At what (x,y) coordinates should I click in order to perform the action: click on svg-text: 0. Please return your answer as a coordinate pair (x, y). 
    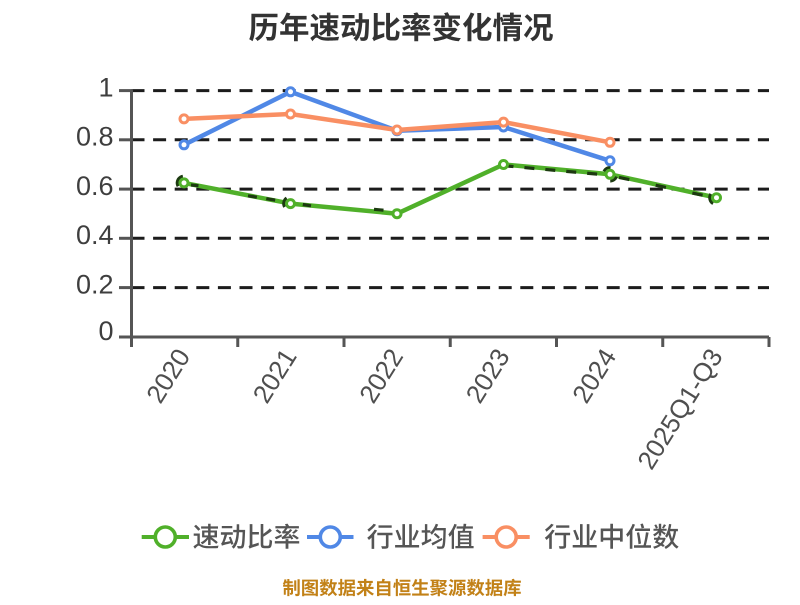
    Looking at the image, I should click on (105, 331).